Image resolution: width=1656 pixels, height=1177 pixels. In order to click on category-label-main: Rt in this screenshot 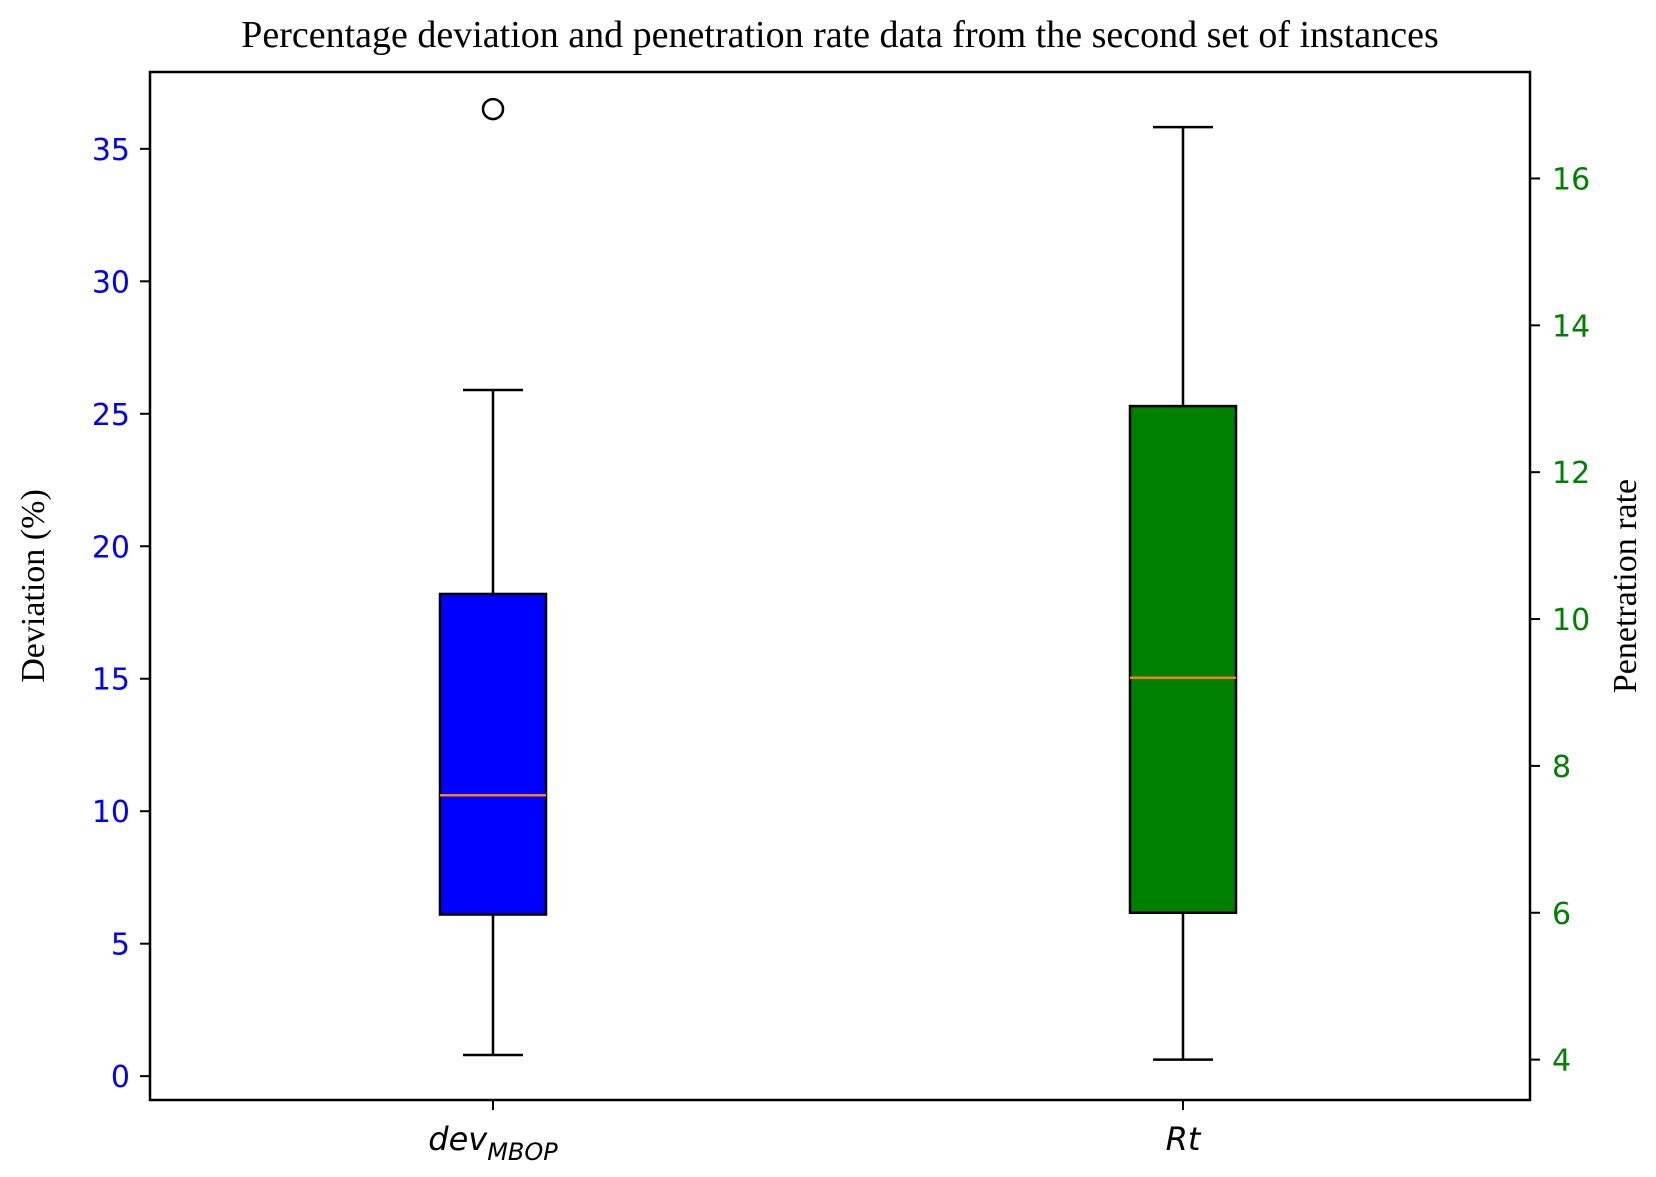, I will do `click(1184, 1139)`.